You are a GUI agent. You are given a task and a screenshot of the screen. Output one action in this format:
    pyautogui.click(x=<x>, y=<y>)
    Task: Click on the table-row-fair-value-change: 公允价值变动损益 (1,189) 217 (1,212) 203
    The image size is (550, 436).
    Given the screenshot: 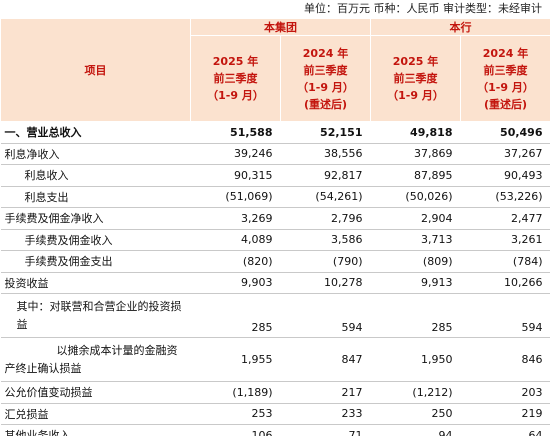 What is the action you would take?
    pyautogui.click(x=275, y=392)
    